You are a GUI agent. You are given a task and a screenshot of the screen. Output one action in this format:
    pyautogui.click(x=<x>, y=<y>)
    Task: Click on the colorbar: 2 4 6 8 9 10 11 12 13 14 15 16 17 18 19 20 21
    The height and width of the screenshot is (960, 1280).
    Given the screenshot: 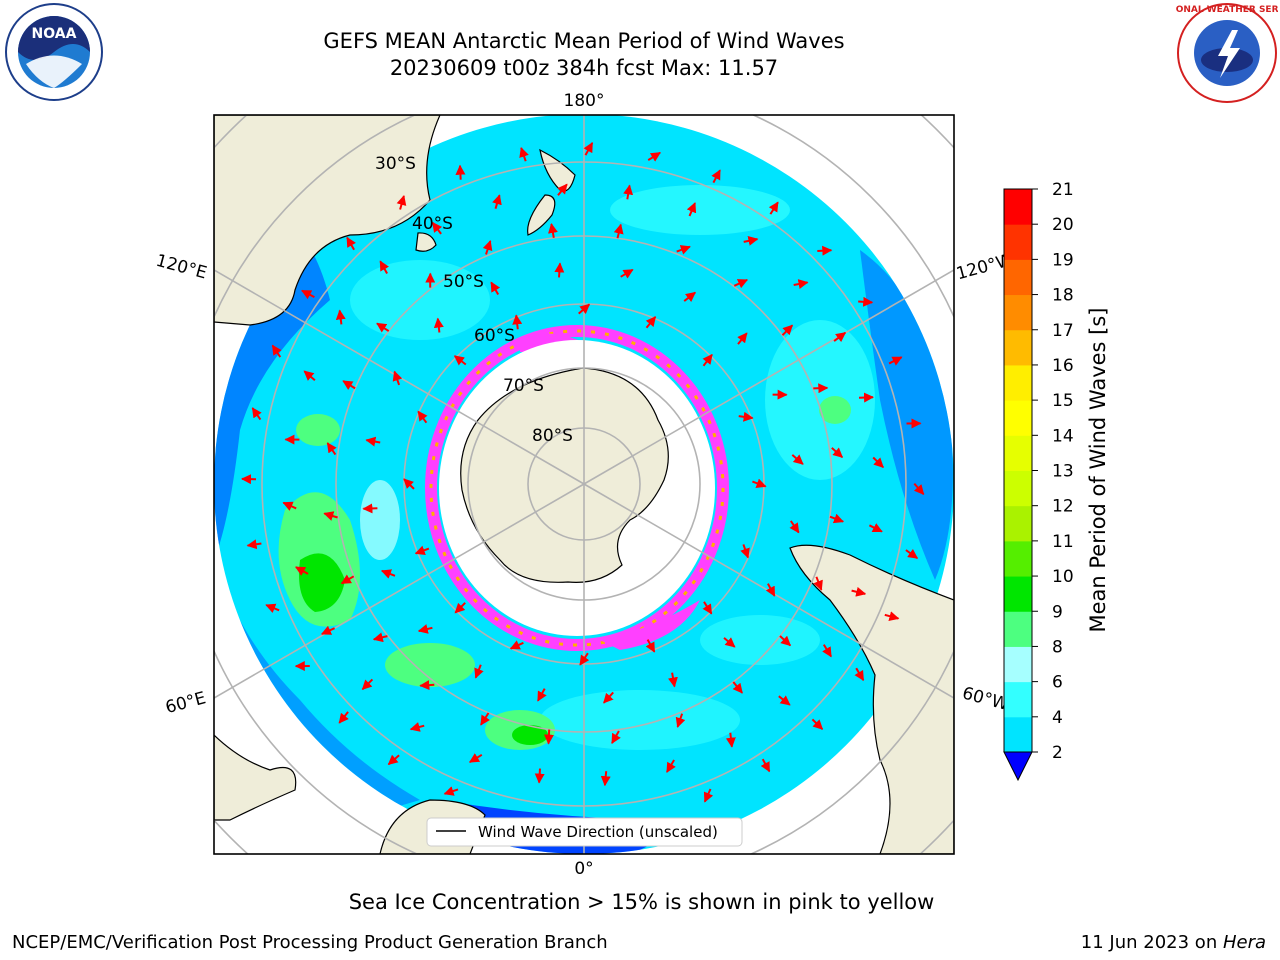 What is the action you would take?
    pyautogui.click(x=1038, y=481)
    